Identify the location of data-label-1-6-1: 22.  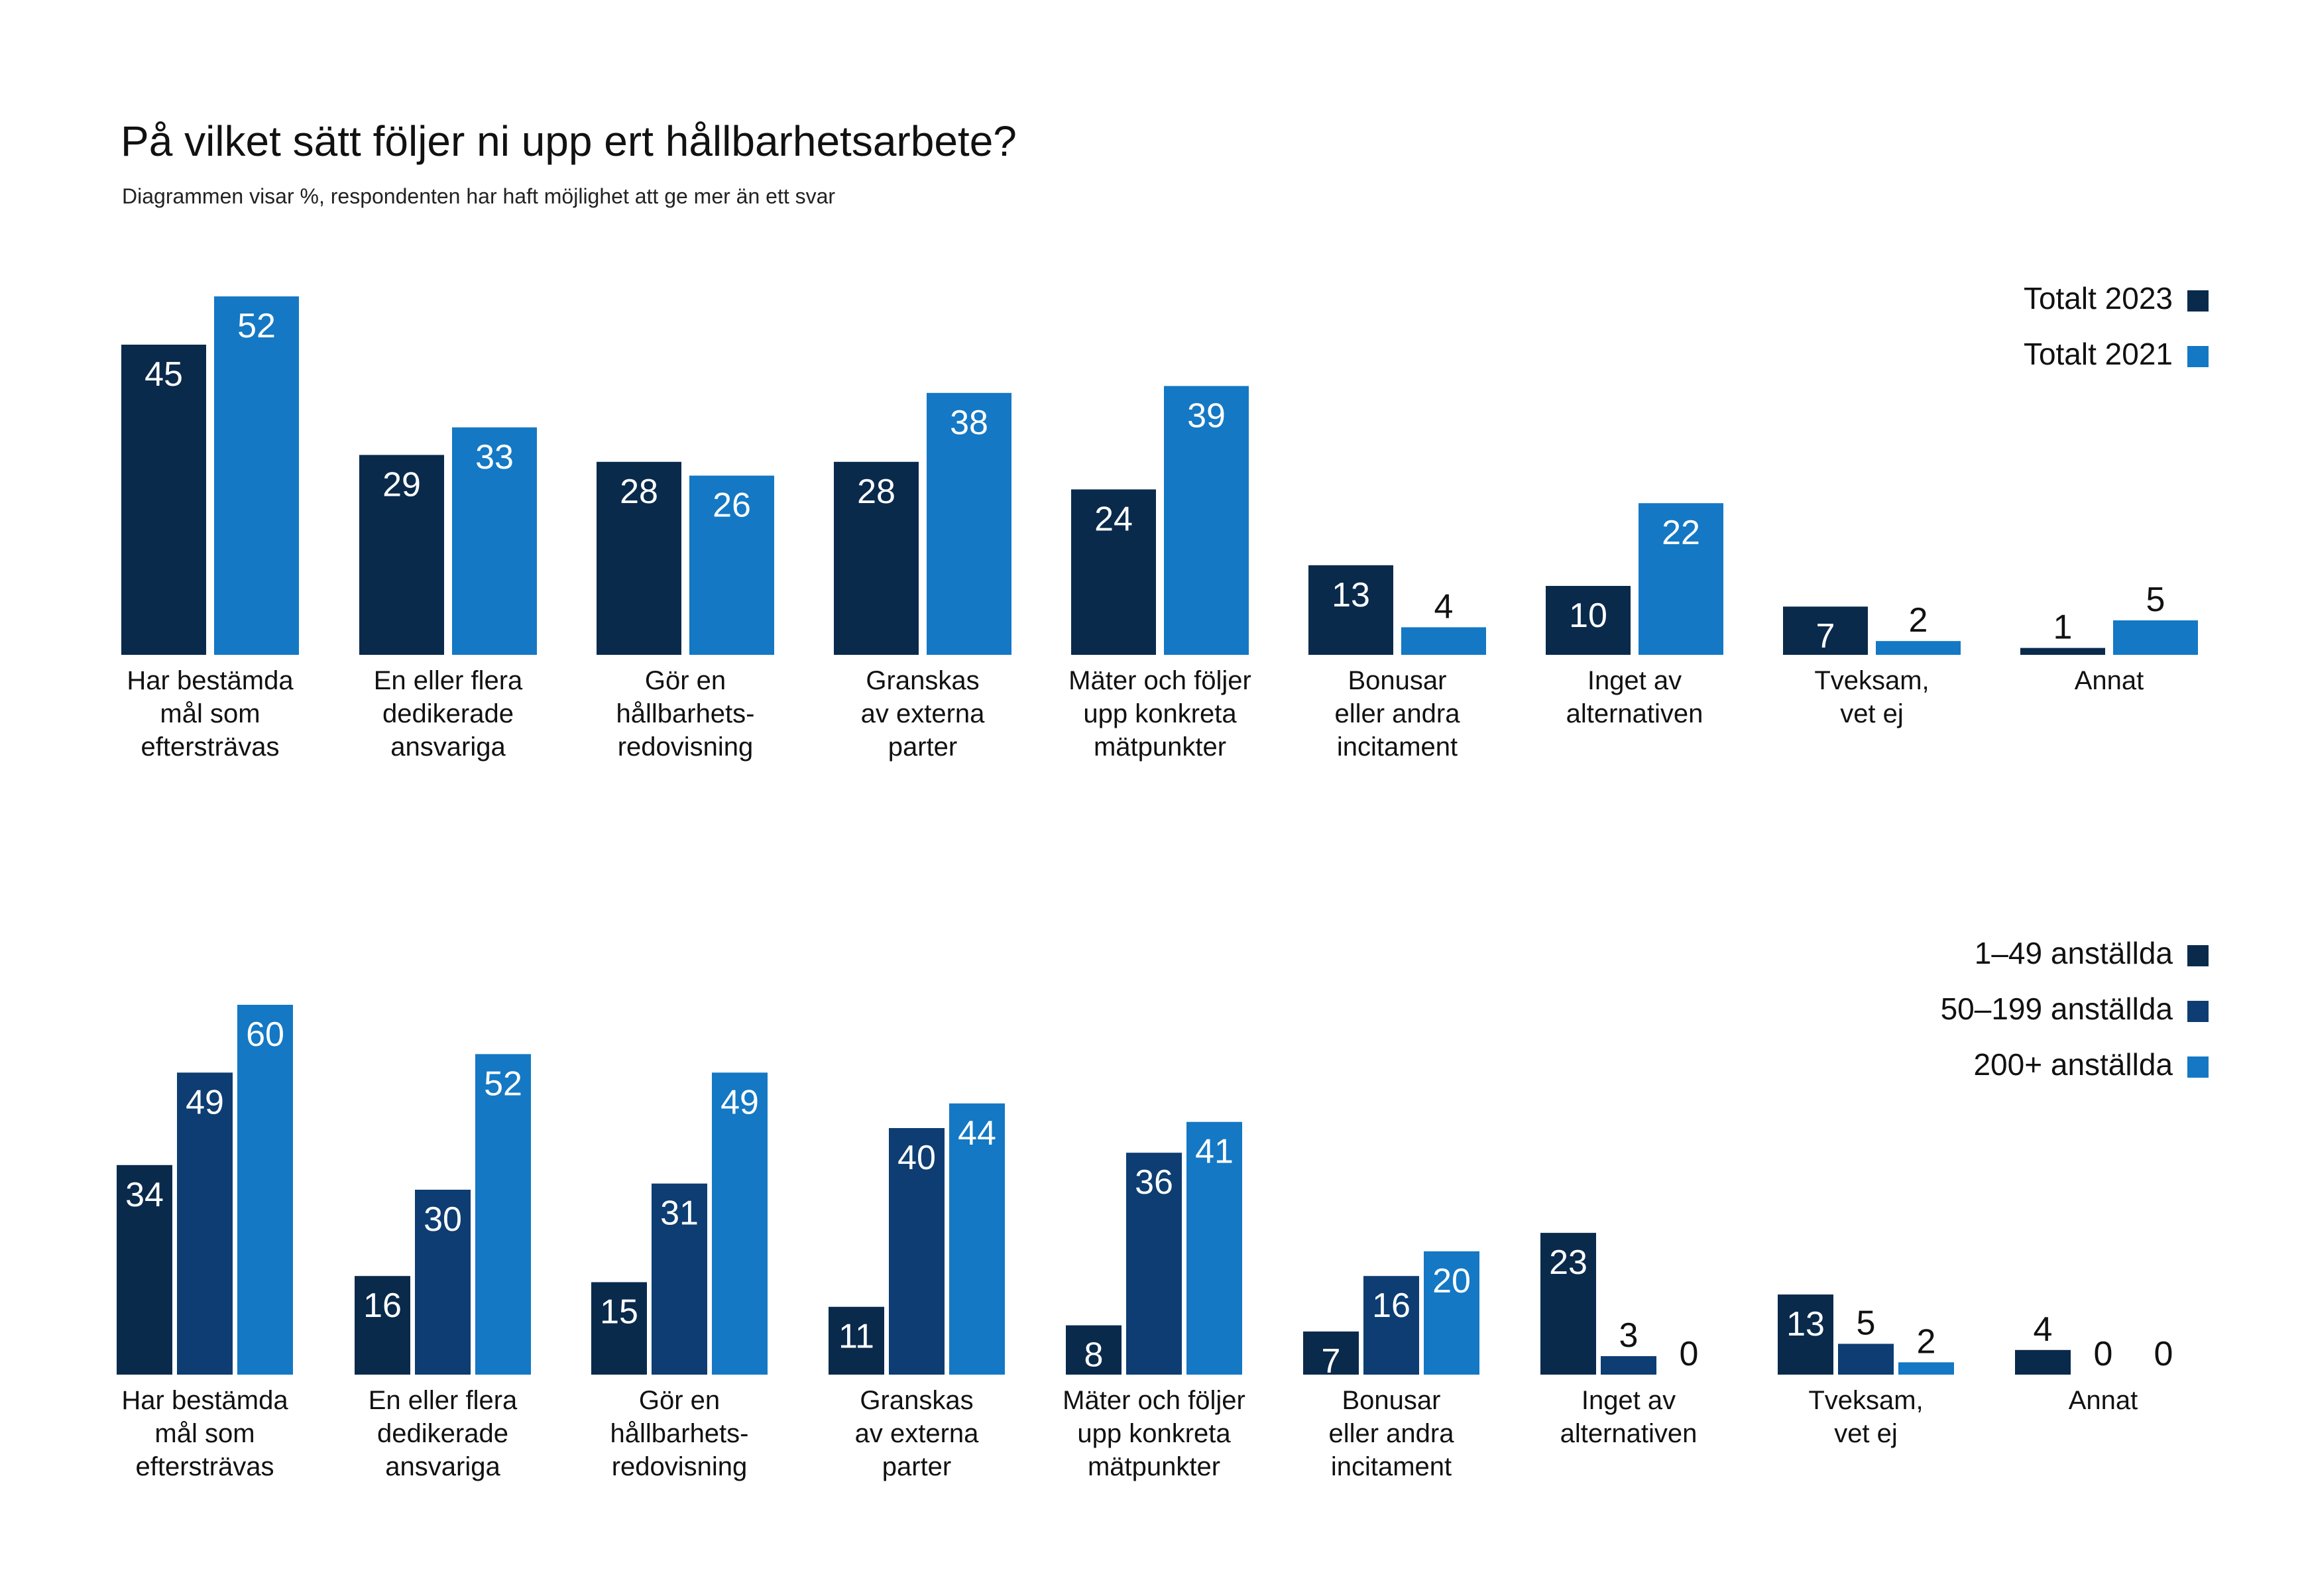
(1681, 533).